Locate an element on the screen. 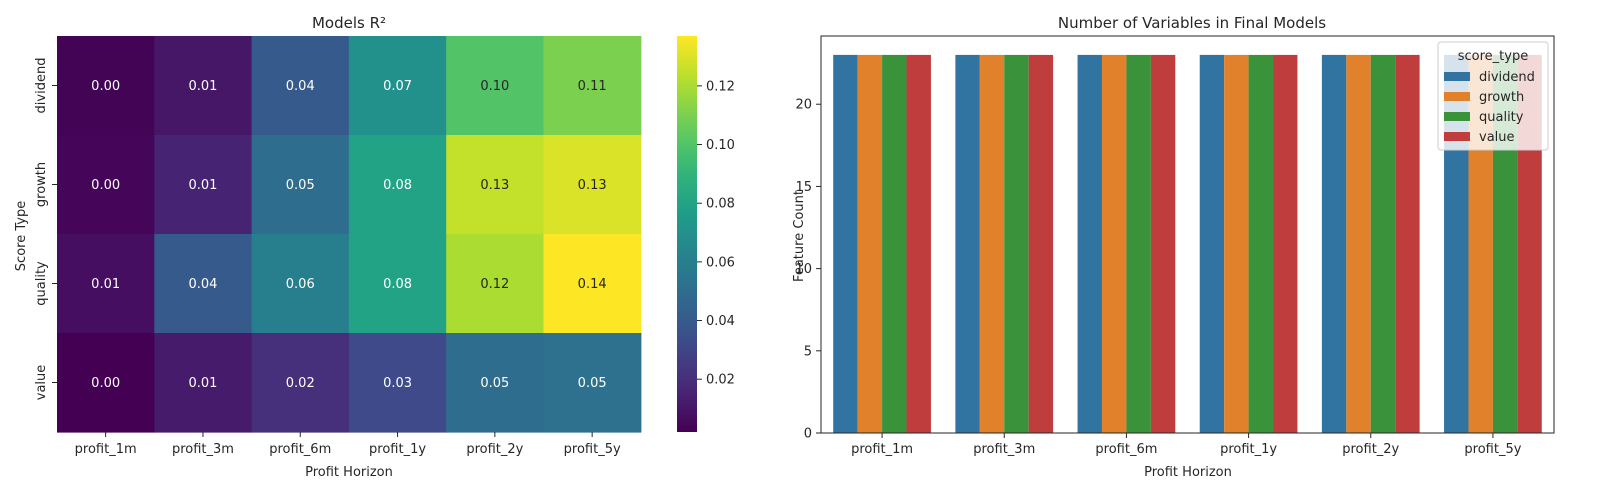 The width and height of the screenshot is (1600, 500). heatmap-y-ticks: dividend growth quality value is located at coordinates (45, 229).